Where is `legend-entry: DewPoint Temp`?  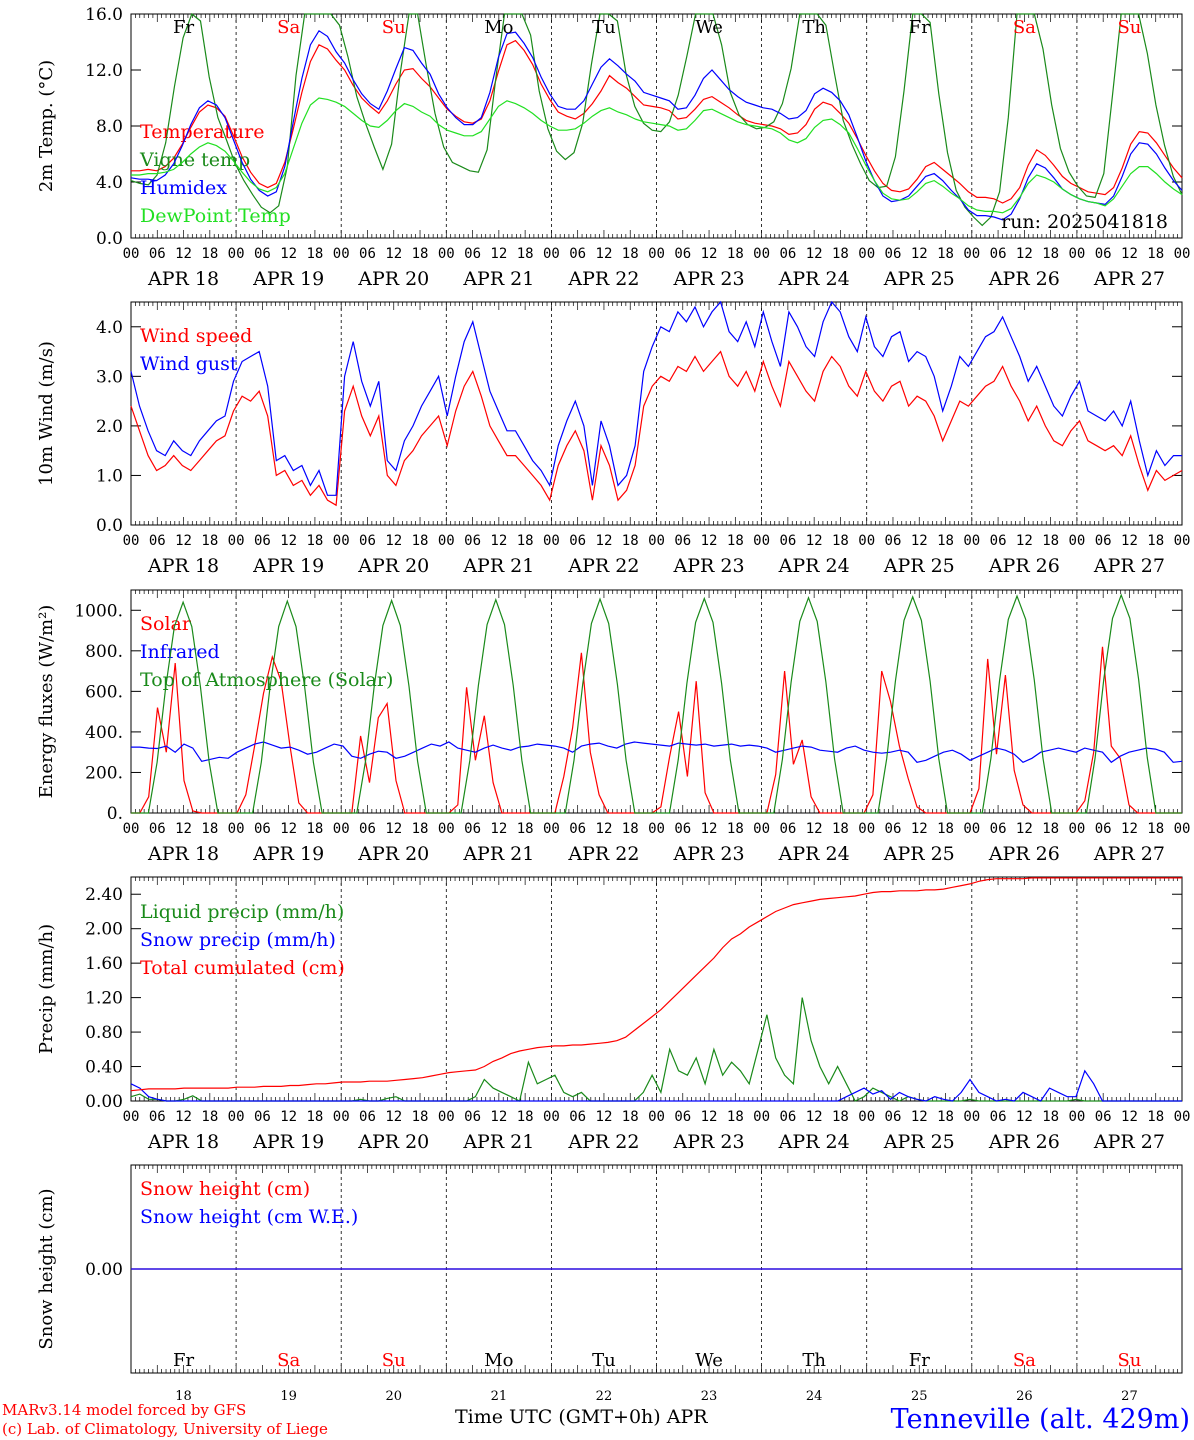 legend-entry: DewPoint Temp is located at coordinates (215, 216).